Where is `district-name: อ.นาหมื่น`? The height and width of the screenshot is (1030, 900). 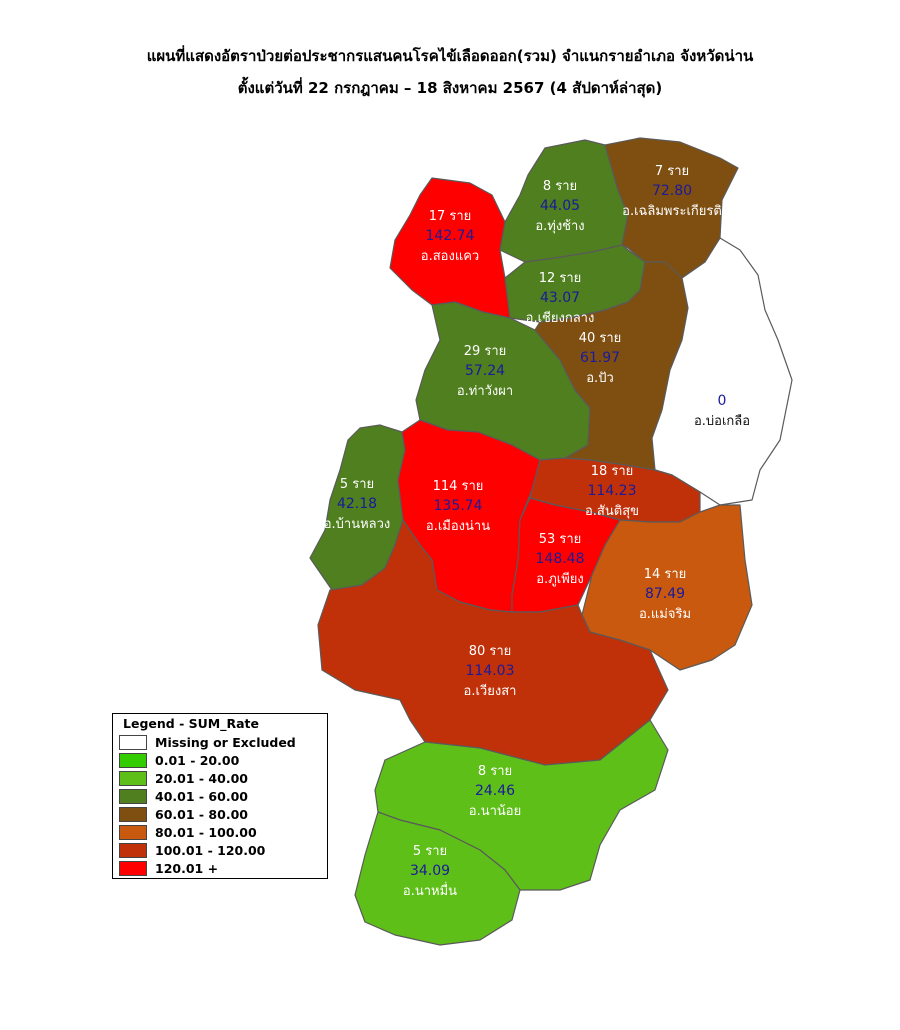
district-name: อ.นาหมื่น is located at coordinates (430, 890).